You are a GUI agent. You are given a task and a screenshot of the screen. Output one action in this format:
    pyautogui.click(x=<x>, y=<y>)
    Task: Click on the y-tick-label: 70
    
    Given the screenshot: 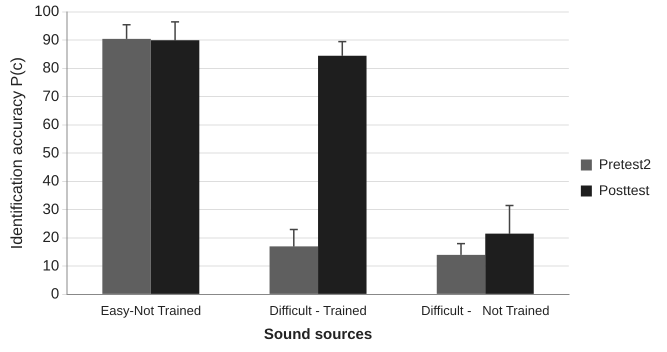 What is the action you would take?
    pyautogui.click(x=51, y=96)
    